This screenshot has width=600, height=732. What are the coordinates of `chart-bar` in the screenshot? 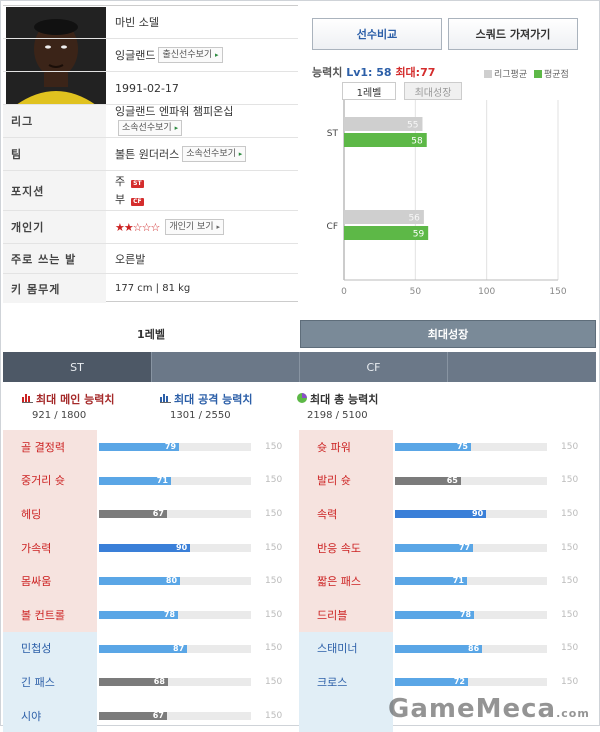 It's located at (385, 140).